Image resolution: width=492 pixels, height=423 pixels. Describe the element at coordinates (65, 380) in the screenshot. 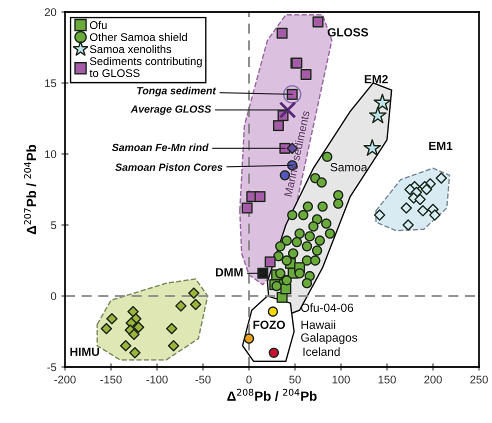

I see `x-tick-label: -200` at that location.